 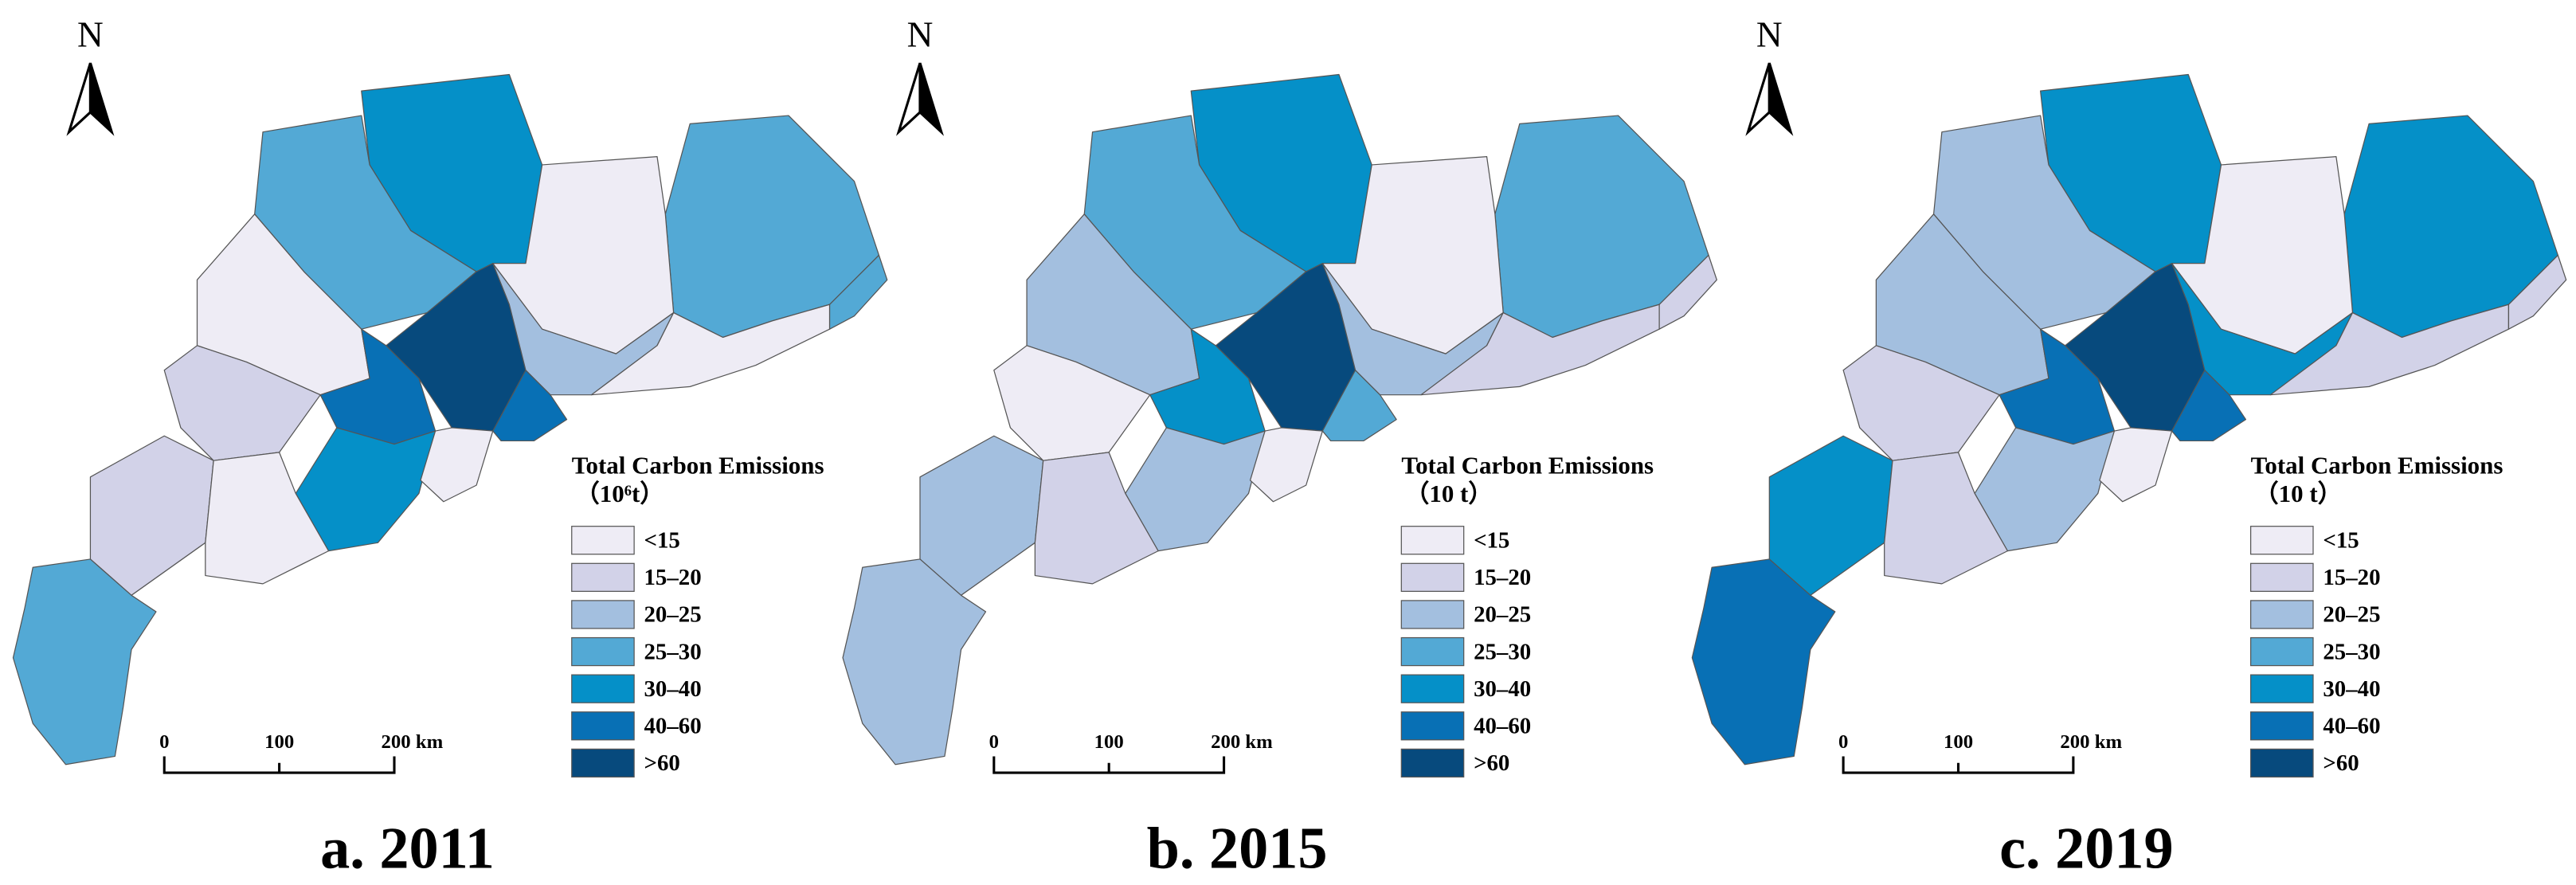 What do you see at coordinates (407, 849) in the screenshot?
I see `panel-title: a. 2011` at bounding box center [407, 849].